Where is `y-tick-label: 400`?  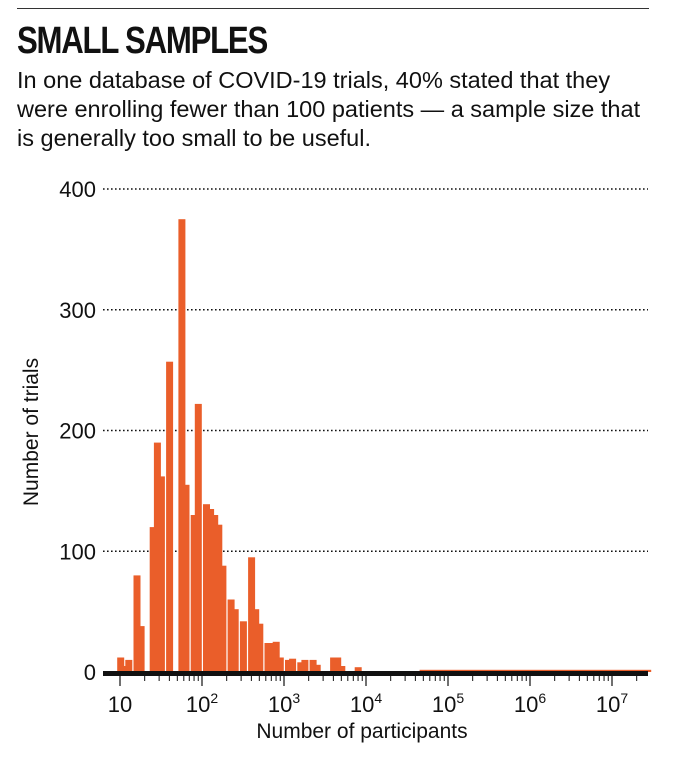 y-tick-label: 400 is located at coordinates (77, 189).